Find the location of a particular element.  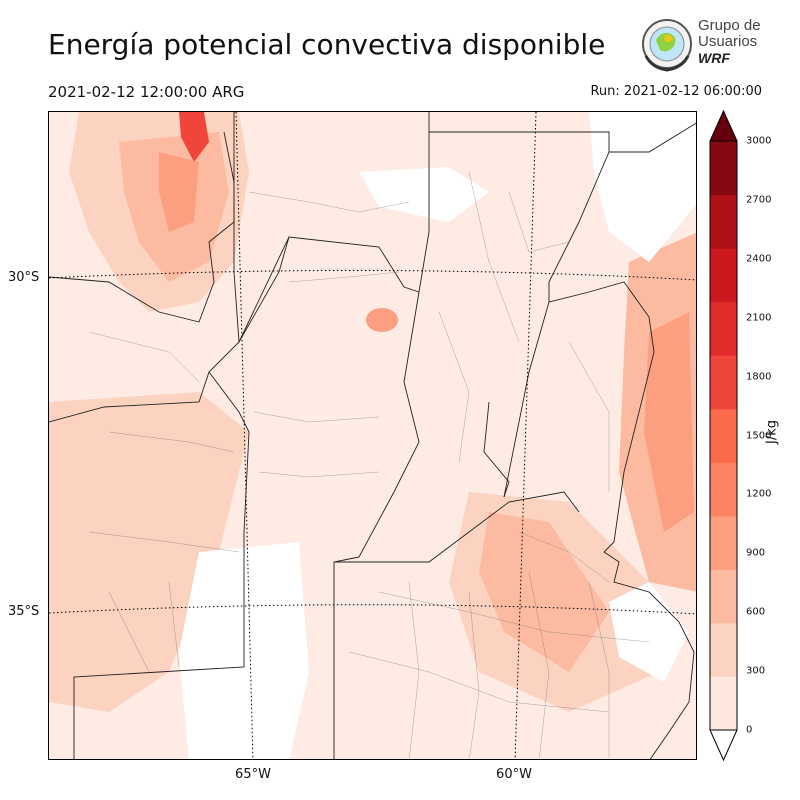

logo-text-line: Usuarios is located at coordinates (728, 41).